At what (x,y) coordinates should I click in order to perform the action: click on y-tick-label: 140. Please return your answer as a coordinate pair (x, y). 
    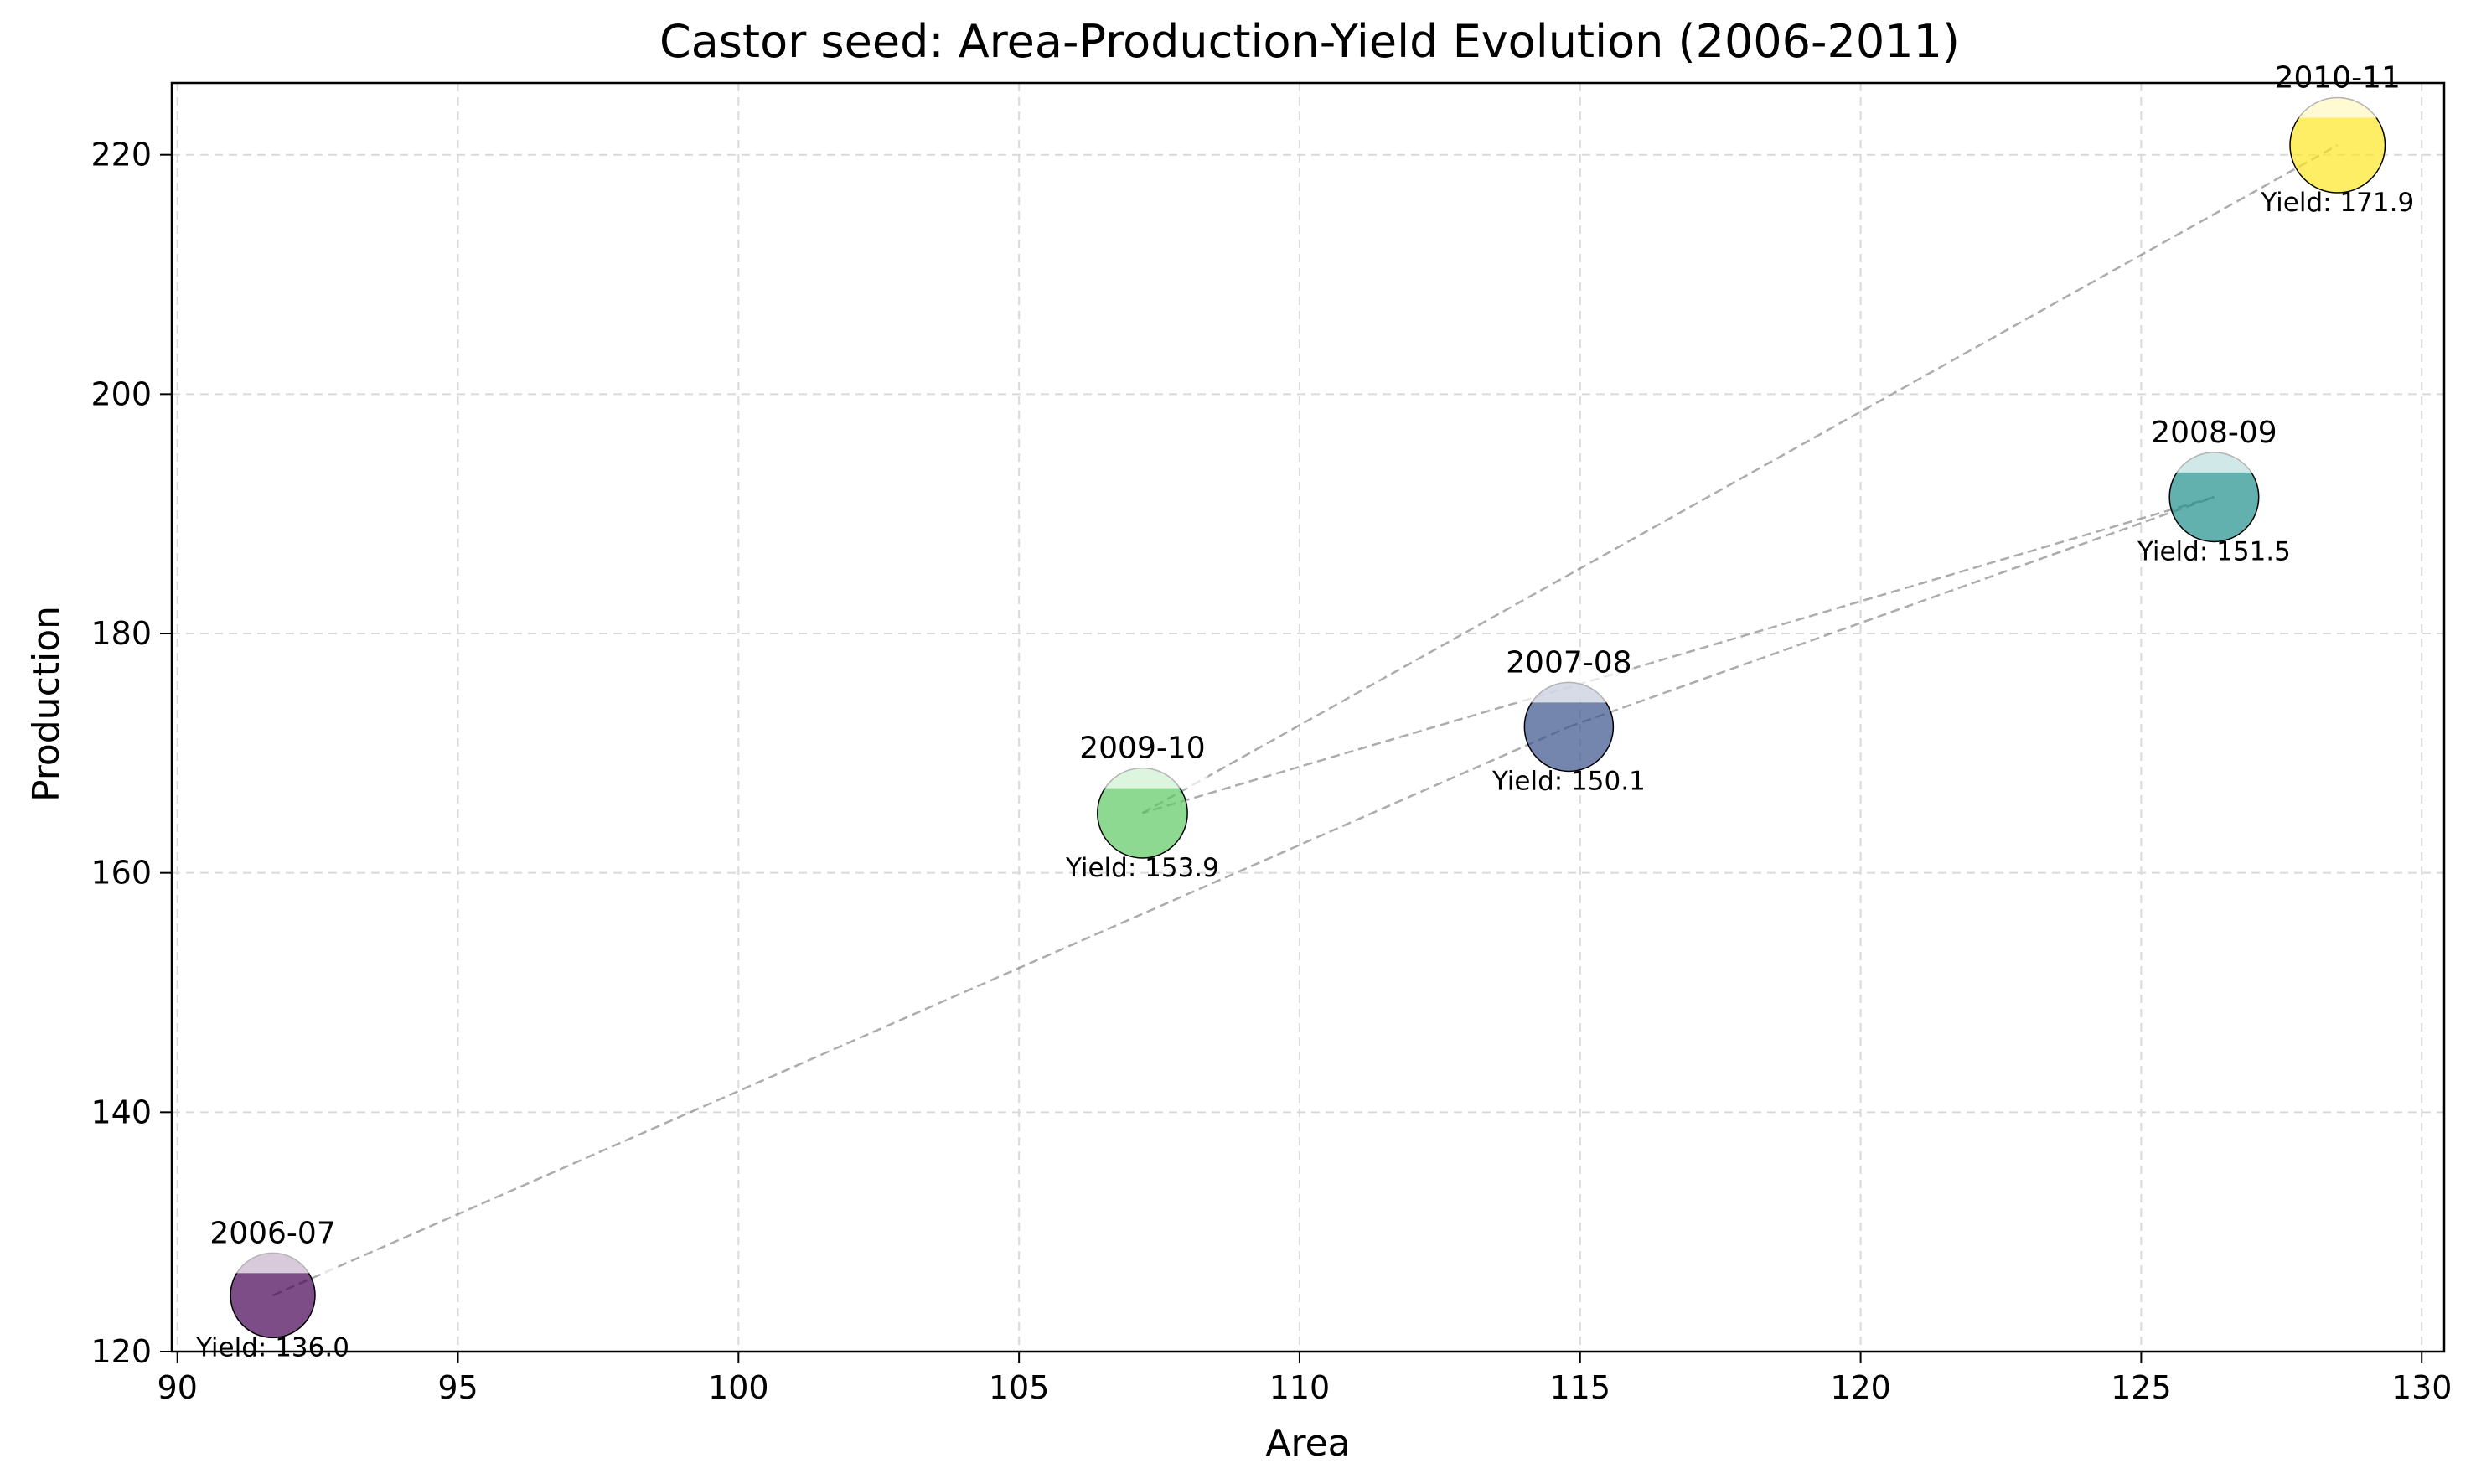
    Looking at the image, I should click on (121, 1112).